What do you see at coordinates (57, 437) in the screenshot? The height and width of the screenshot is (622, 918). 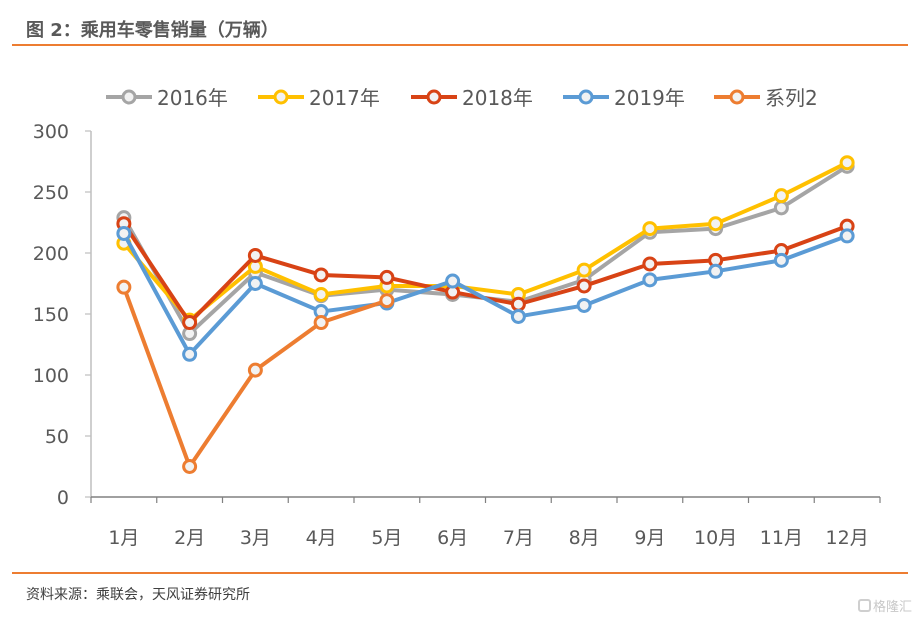 I see `y-tick-label: 50` at bounding box center [57, 437].